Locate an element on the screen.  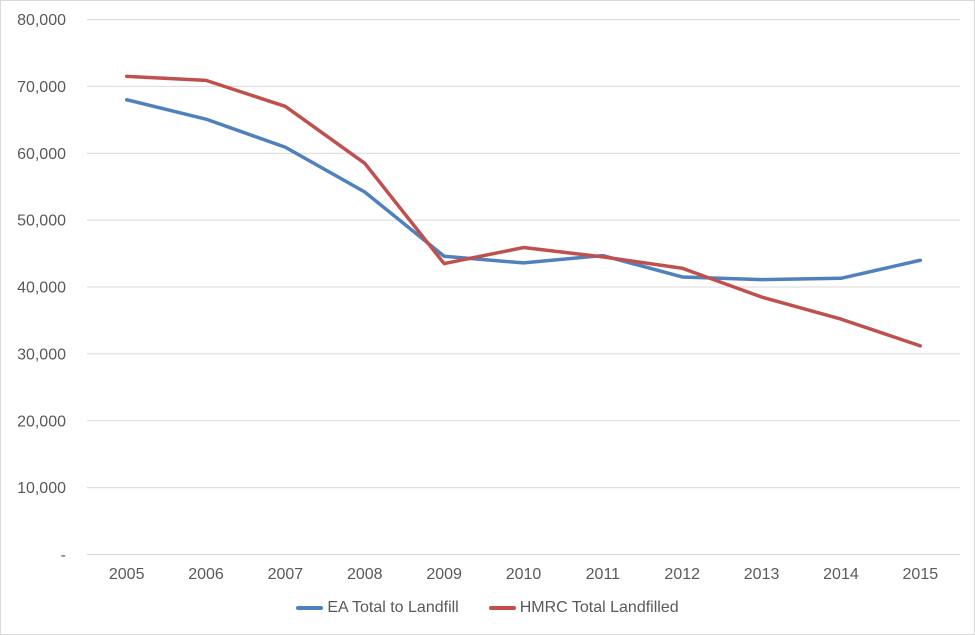
legend-label-ea-total-to-landfill: EA Total to Landfill is located at coordinates (393, 607).